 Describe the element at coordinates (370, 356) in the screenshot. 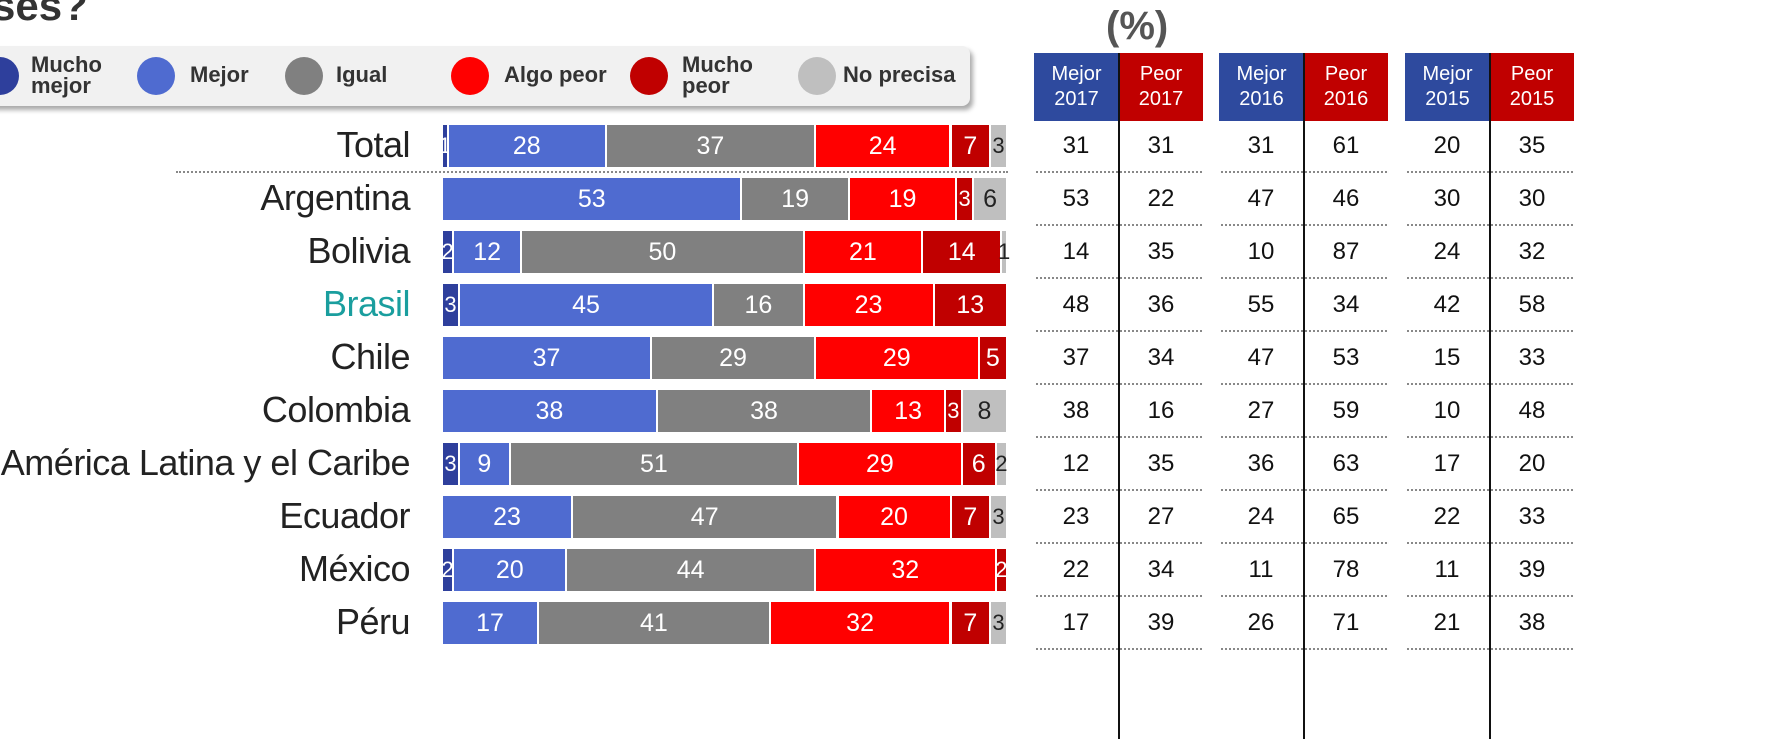

I see `category-label: Chile` at that location.